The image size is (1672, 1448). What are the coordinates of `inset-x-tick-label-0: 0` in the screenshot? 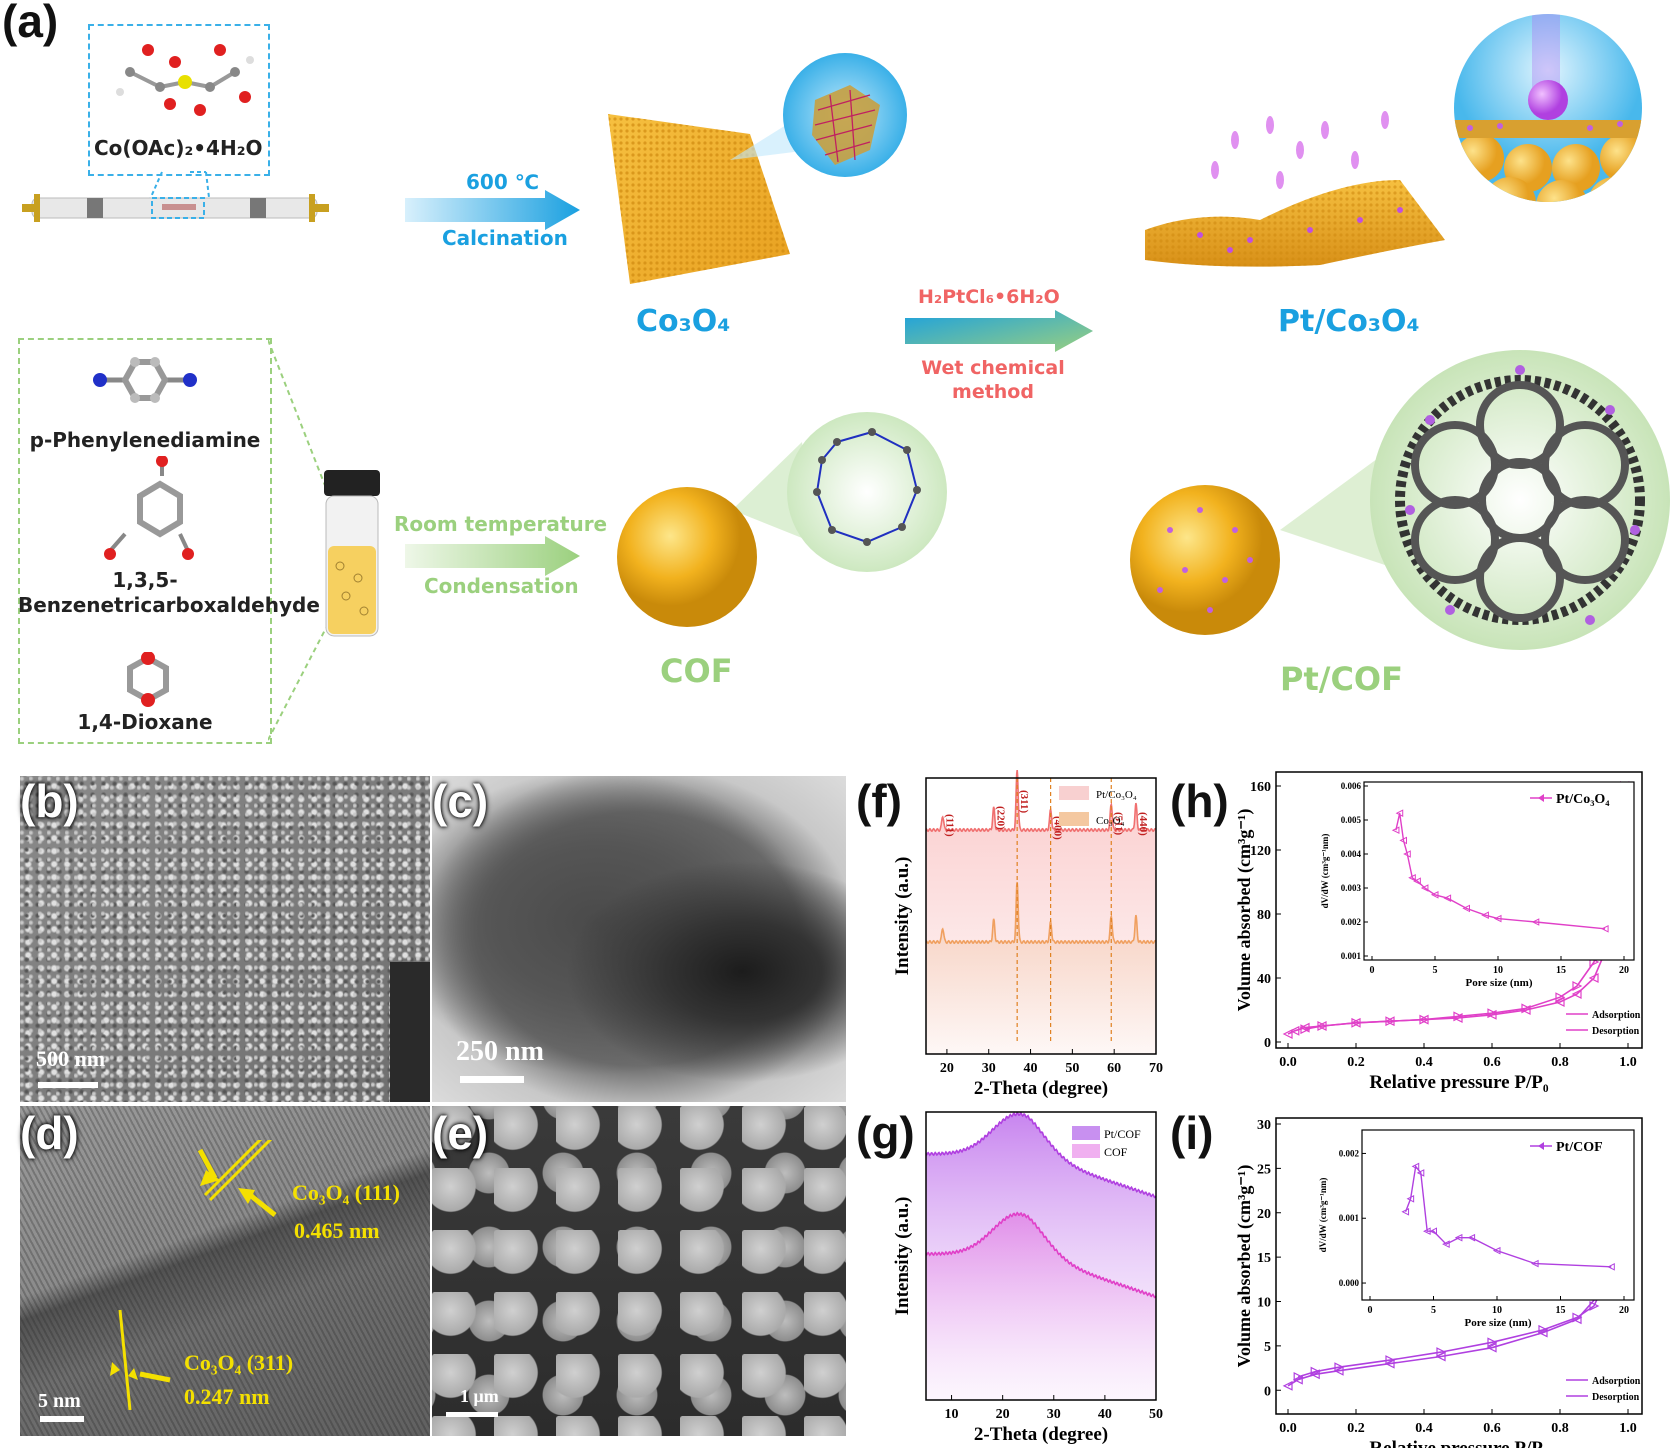 It's located at (1370, 1310).